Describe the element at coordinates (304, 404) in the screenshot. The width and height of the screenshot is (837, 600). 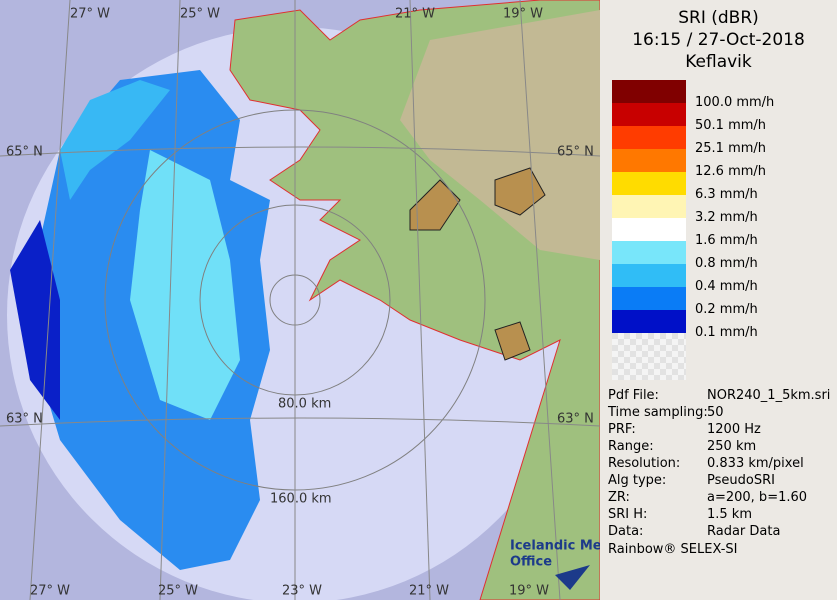
I see `range-label: 80.0 km` at that location.